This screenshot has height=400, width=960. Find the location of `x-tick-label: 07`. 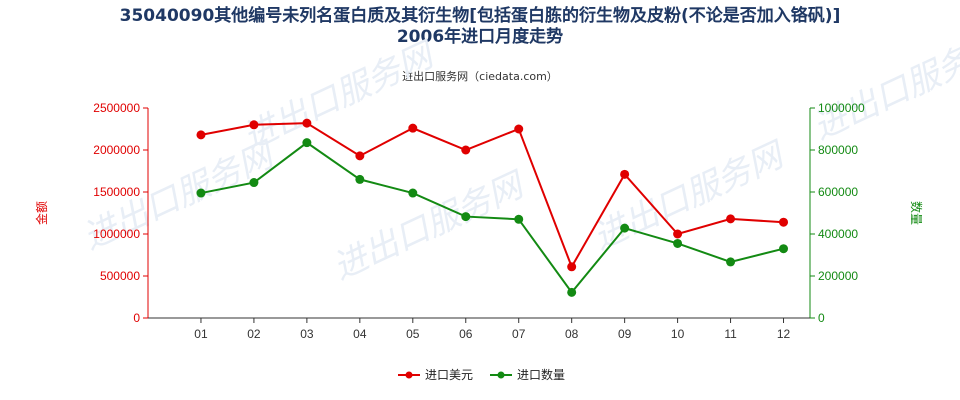

x-tick-label: 07 is located at coordinates (519, 334).